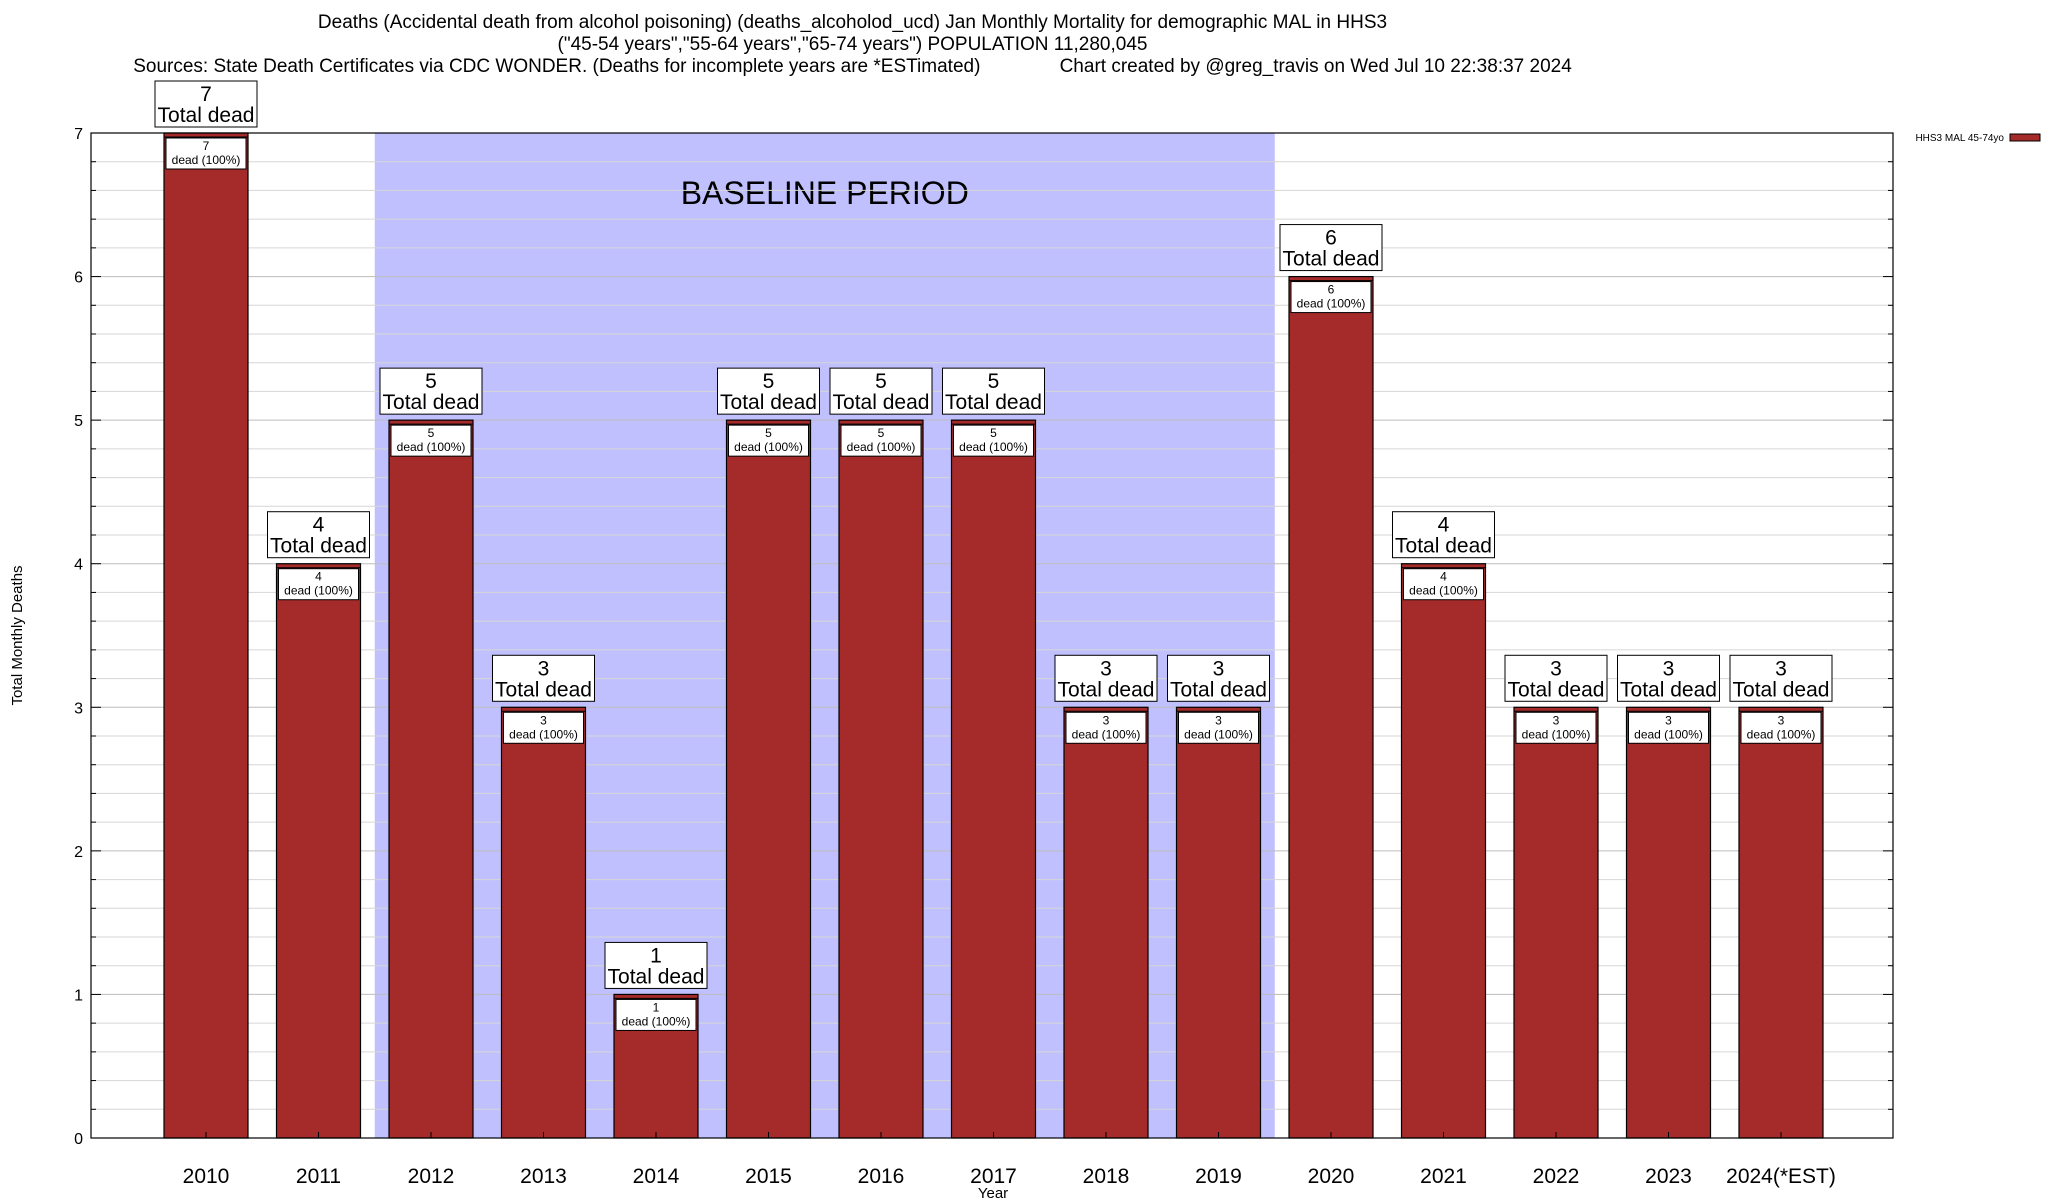 The image size is (2048, 1200). Describe the element at coordinates (993, 1176) in the screenshot. I see `x-tick-label: 2017` at that location.